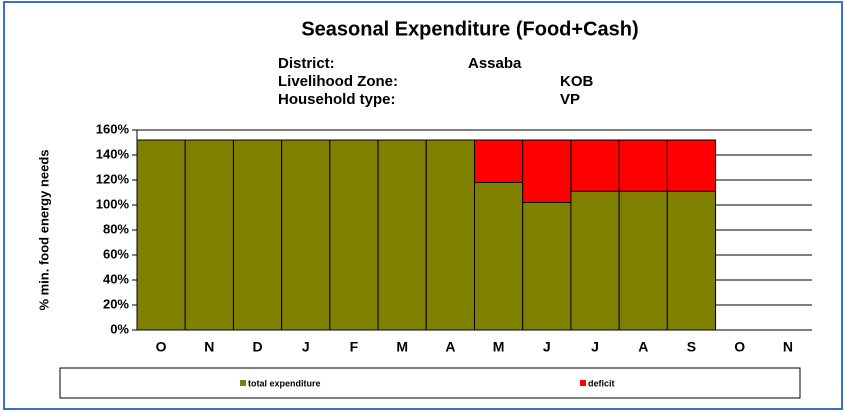  I want to click on y-tick-label: 60%, so click(116, 253).